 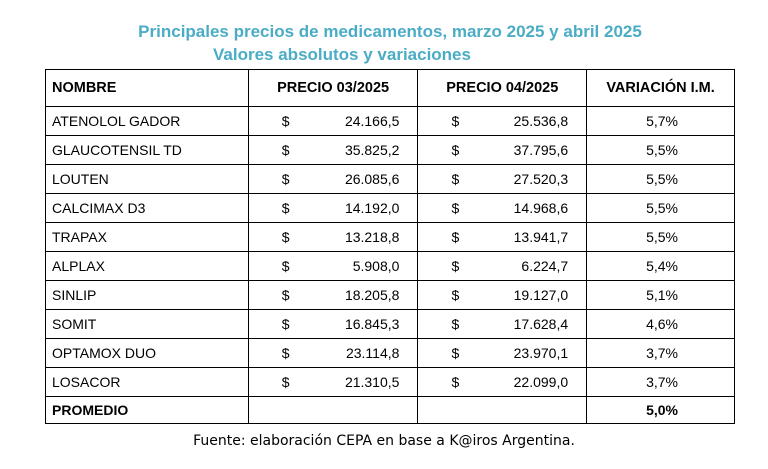 I want to click on cell-nombre: LOSACOR, so click(x=147, y=382).